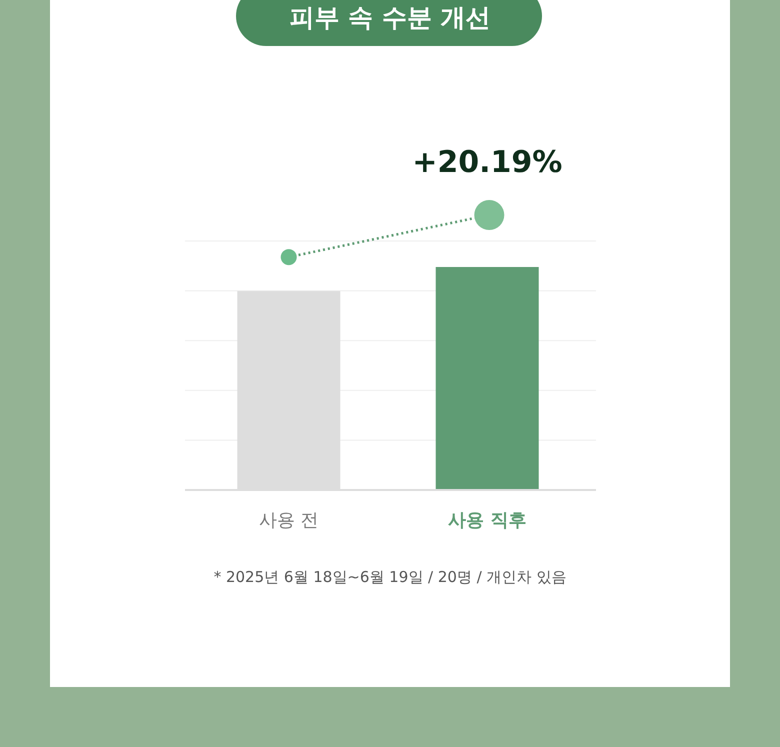  Describe the element at coordinates (487, 520) in the screenshot. I see `x-tick-label: 사용 직후` at that location.